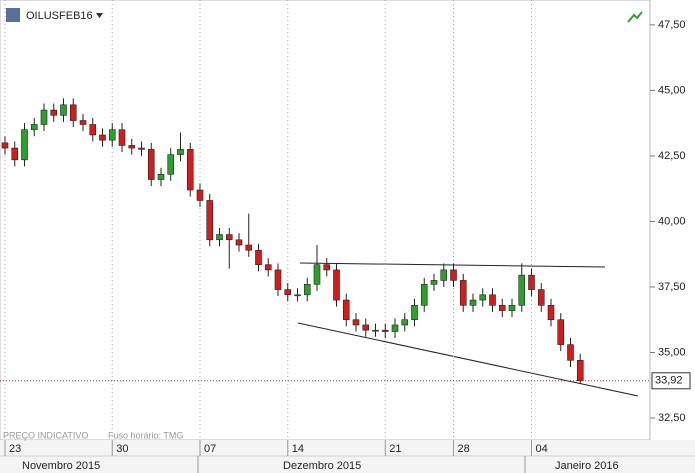 The height and width of the screenshot is (473, 695). What do you see at coordinates (672, 25) in the screenshot?
I see `y-tick-label: 47,50` at bounding box center [672, 25].